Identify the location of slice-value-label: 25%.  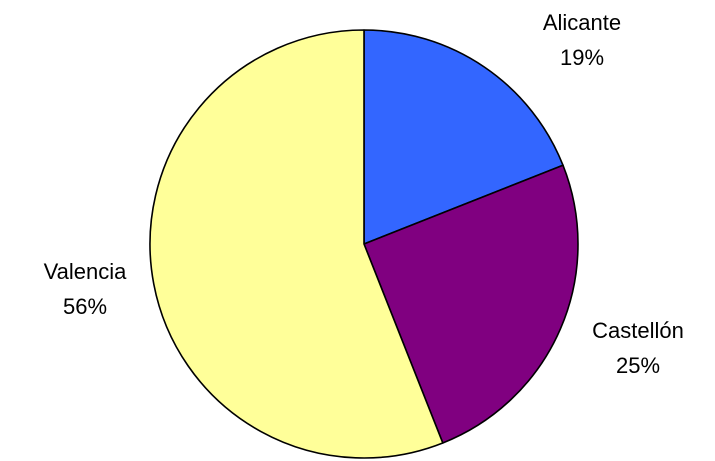
(638, 365).